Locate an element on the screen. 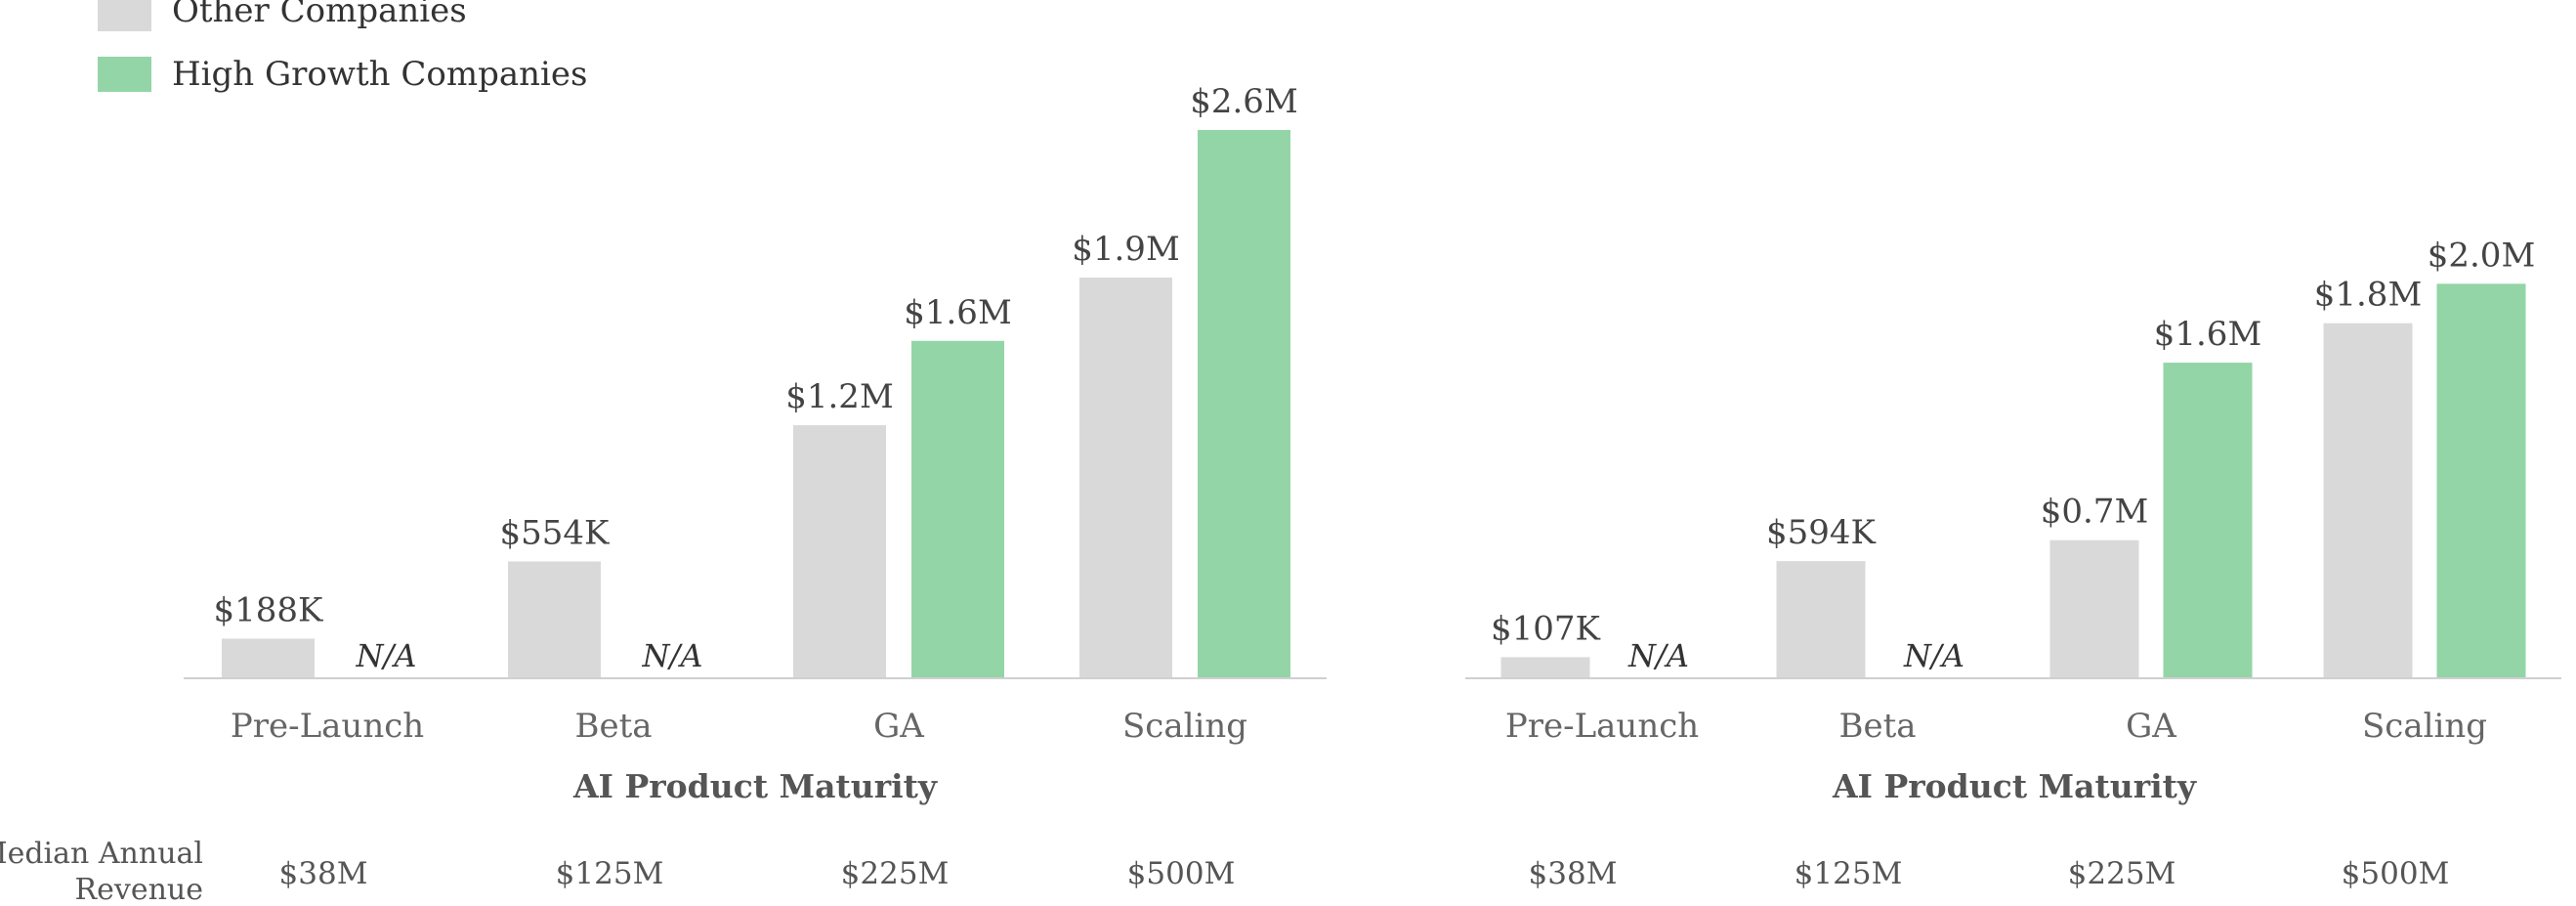  data-label: $1.9M is located at coordinates (1126, 249).